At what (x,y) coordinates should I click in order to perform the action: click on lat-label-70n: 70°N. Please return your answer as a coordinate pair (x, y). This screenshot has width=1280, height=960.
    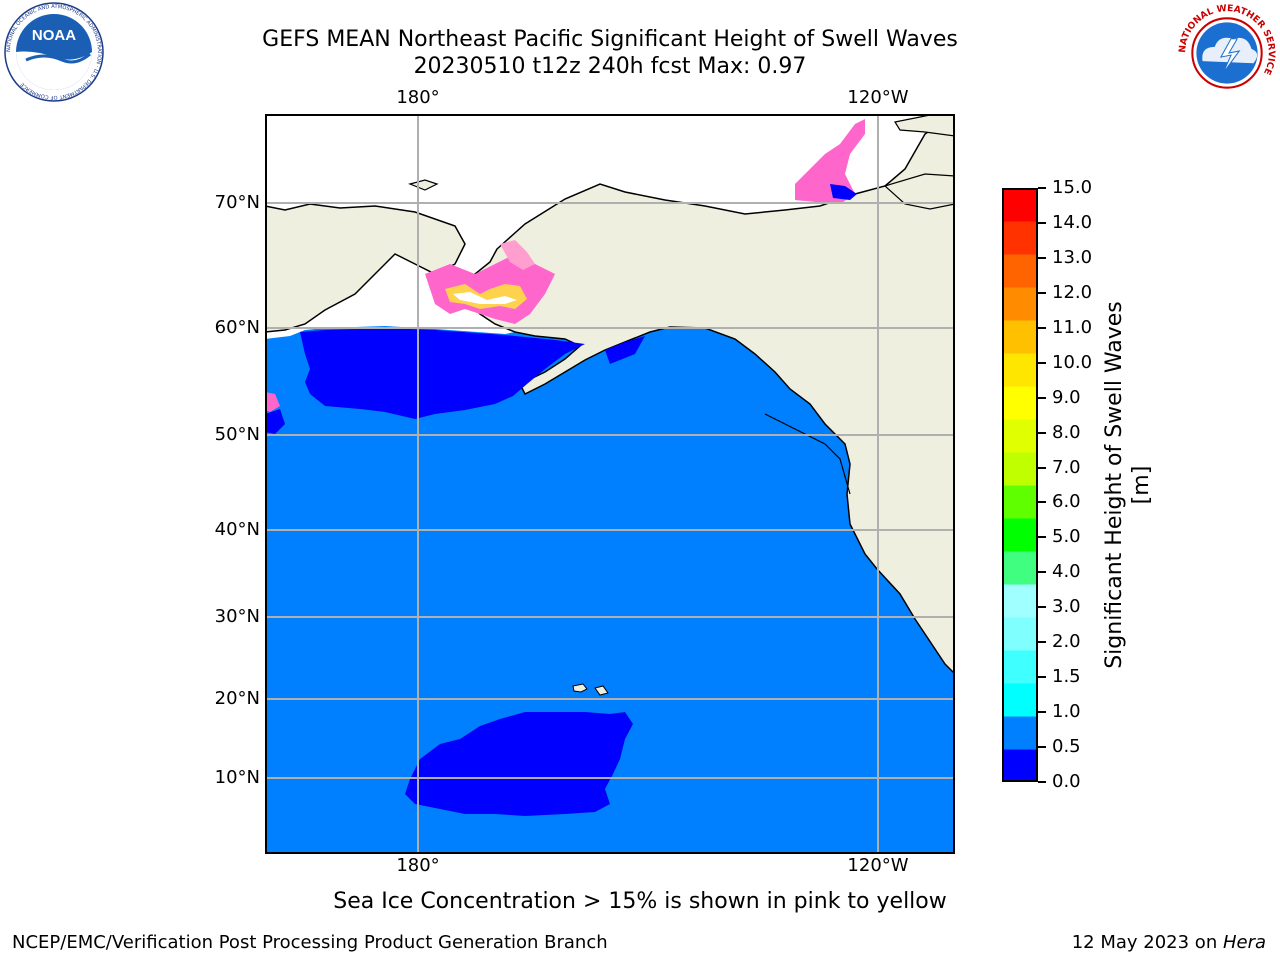
    Looking at the image, I should click on (237, 202).